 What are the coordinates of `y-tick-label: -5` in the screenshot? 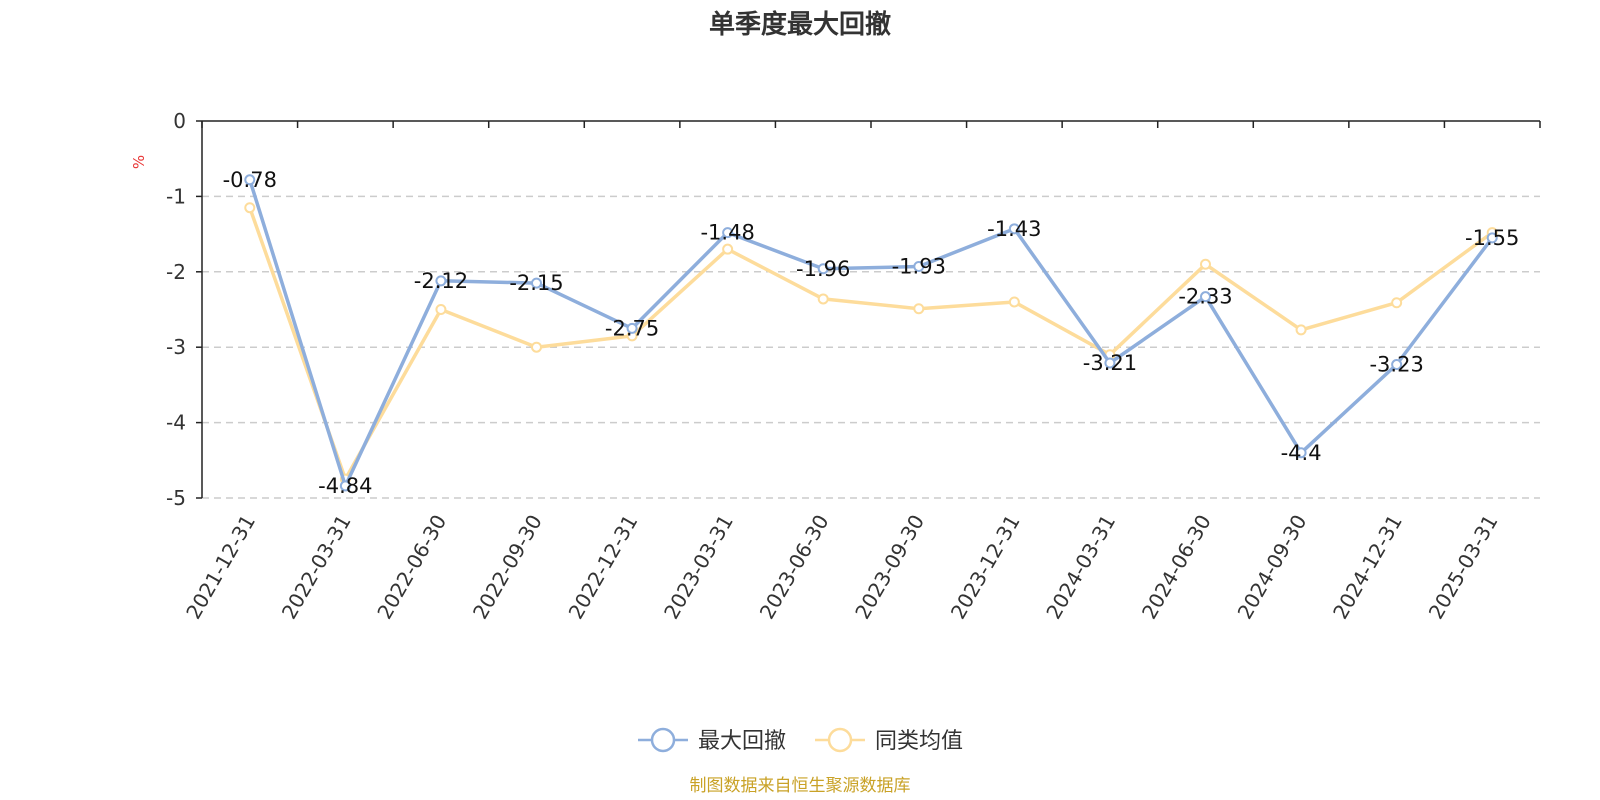 It's located at (176, 498).